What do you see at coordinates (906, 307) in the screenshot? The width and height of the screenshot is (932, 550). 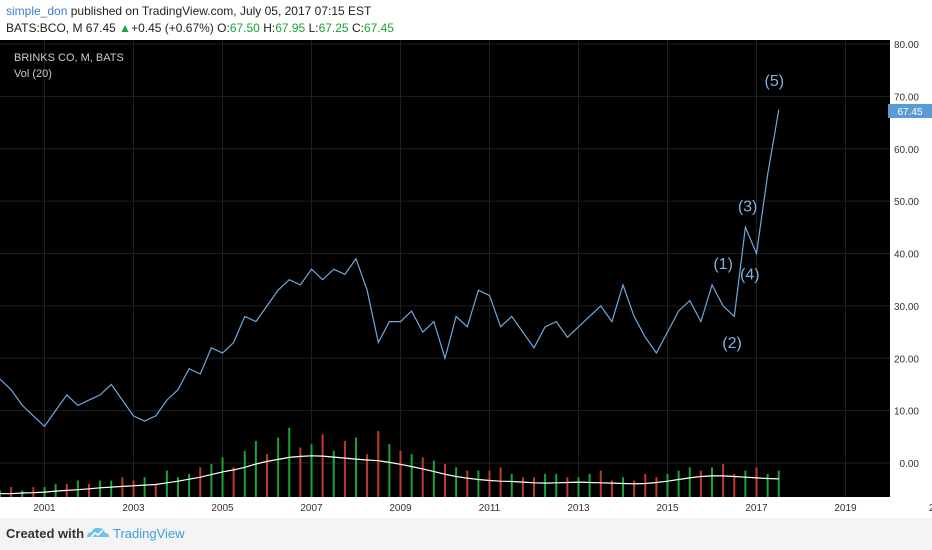 I see `price-tick-label: 30.00` at bounding box center [906, 307].